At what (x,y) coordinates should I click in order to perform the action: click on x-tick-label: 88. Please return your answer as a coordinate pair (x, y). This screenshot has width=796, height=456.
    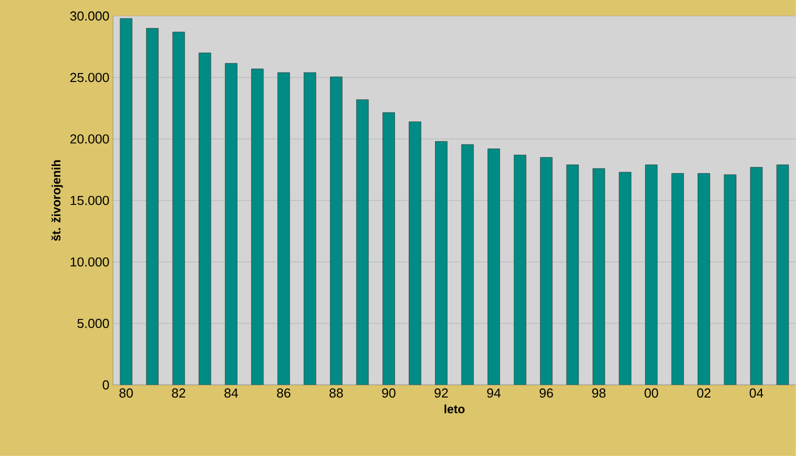
    Looking at the image, I should click on (336, 393).